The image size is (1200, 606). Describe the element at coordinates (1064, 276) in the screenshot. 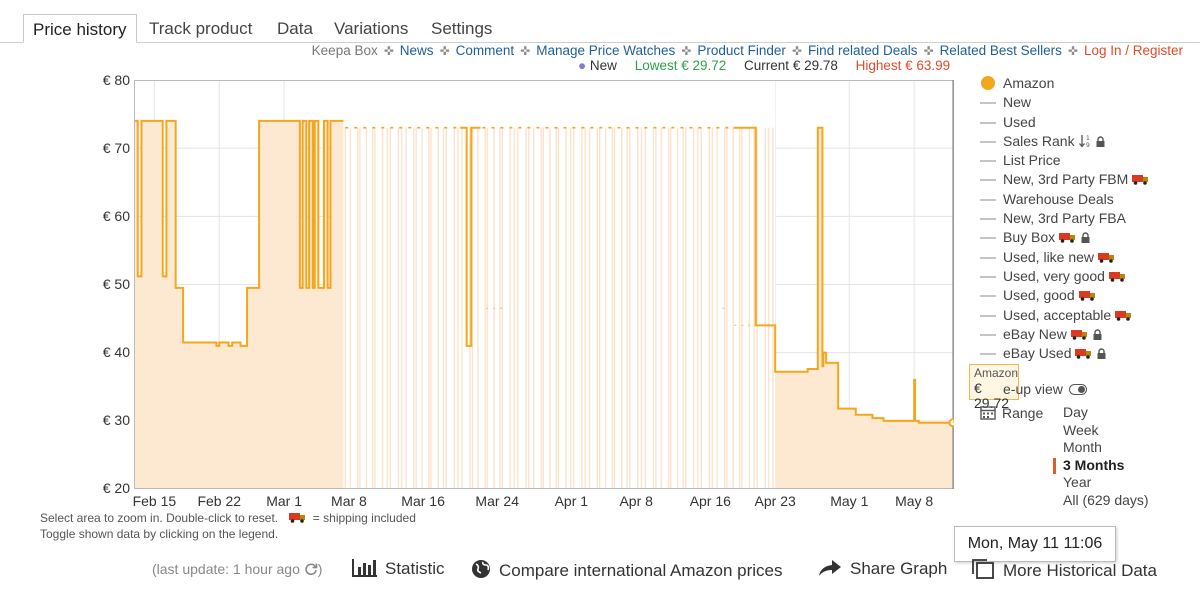

I see `legend-item-used-very-good: Used, very good` at that location.